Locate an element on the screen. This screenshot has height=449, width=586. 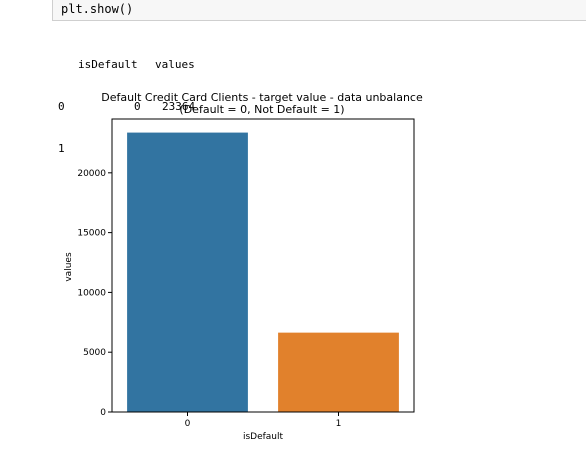
df-cell-values: 23364 is located at coordinates (179, 106).